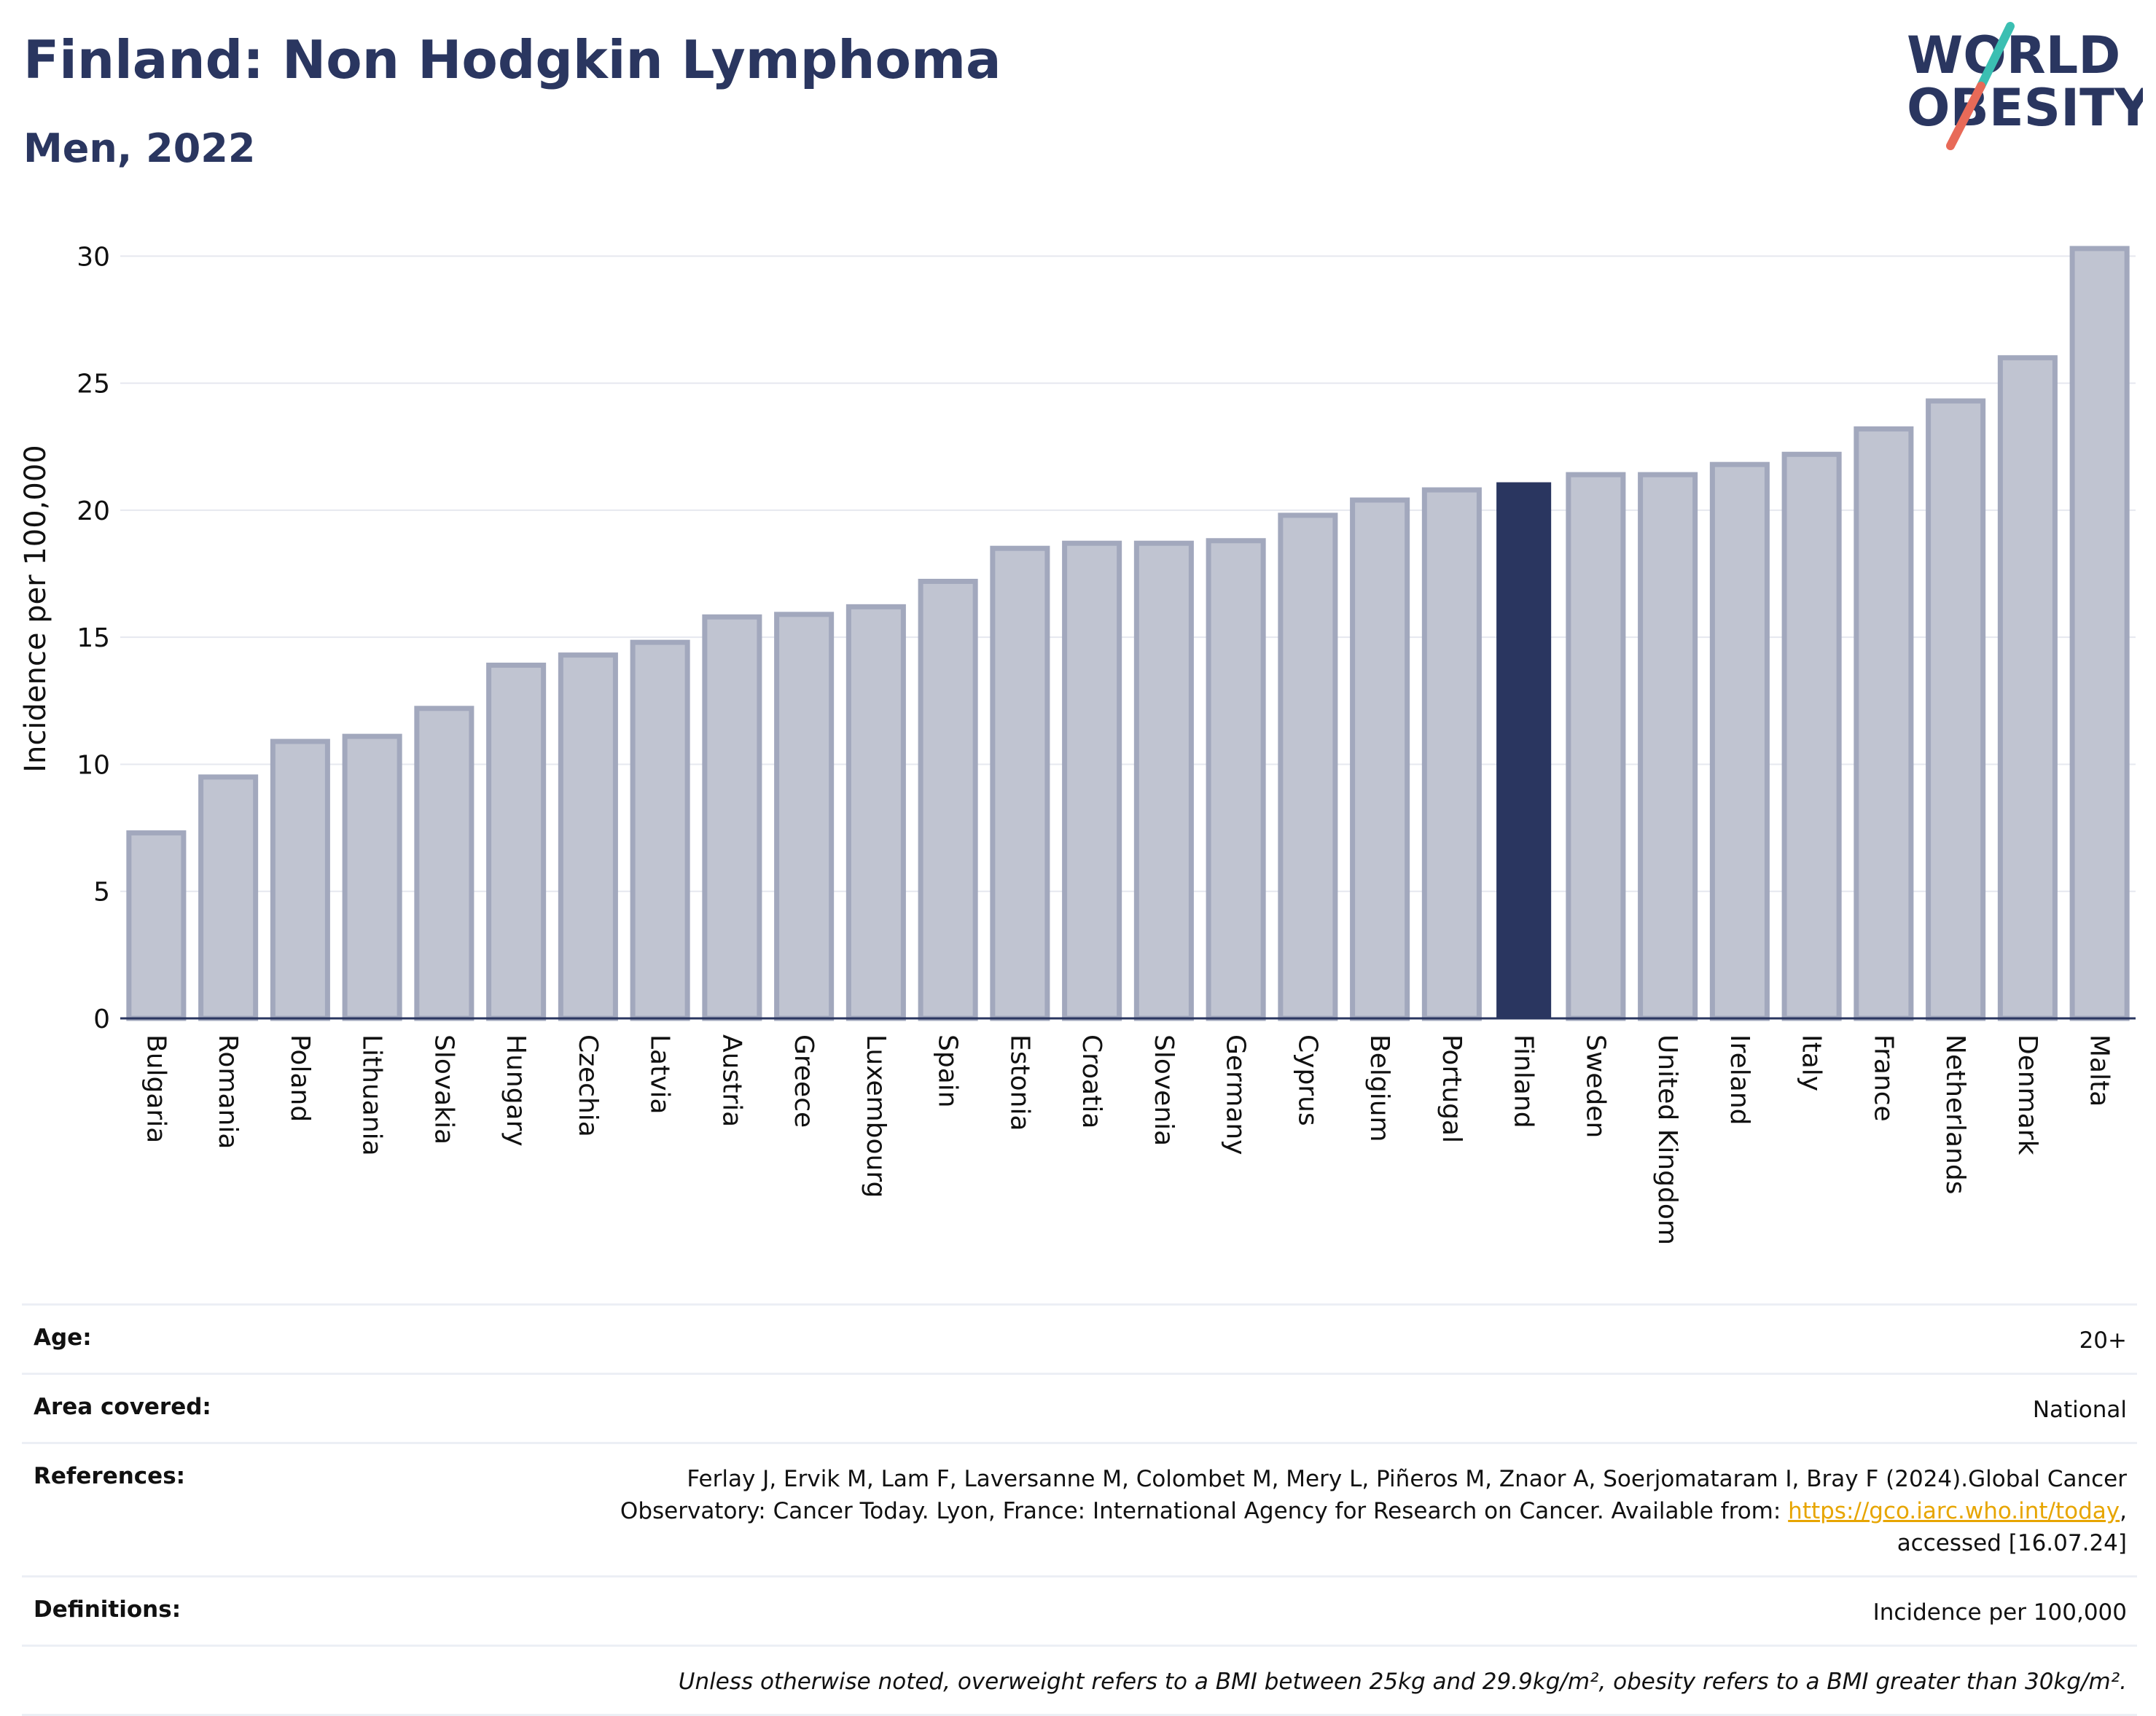 The image size is (2156, 1716). I want to click on x-tick-label: Romania, so click(228, 1091).